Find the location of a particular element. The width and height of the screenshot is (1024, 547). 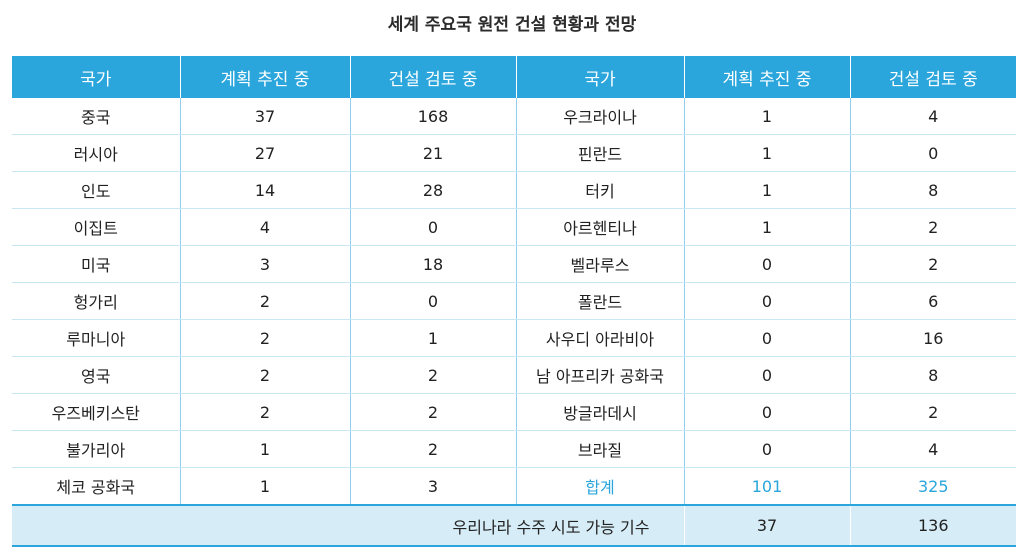

header-planned-right: 계획 추진 중 is located at coordinates (767, 77).